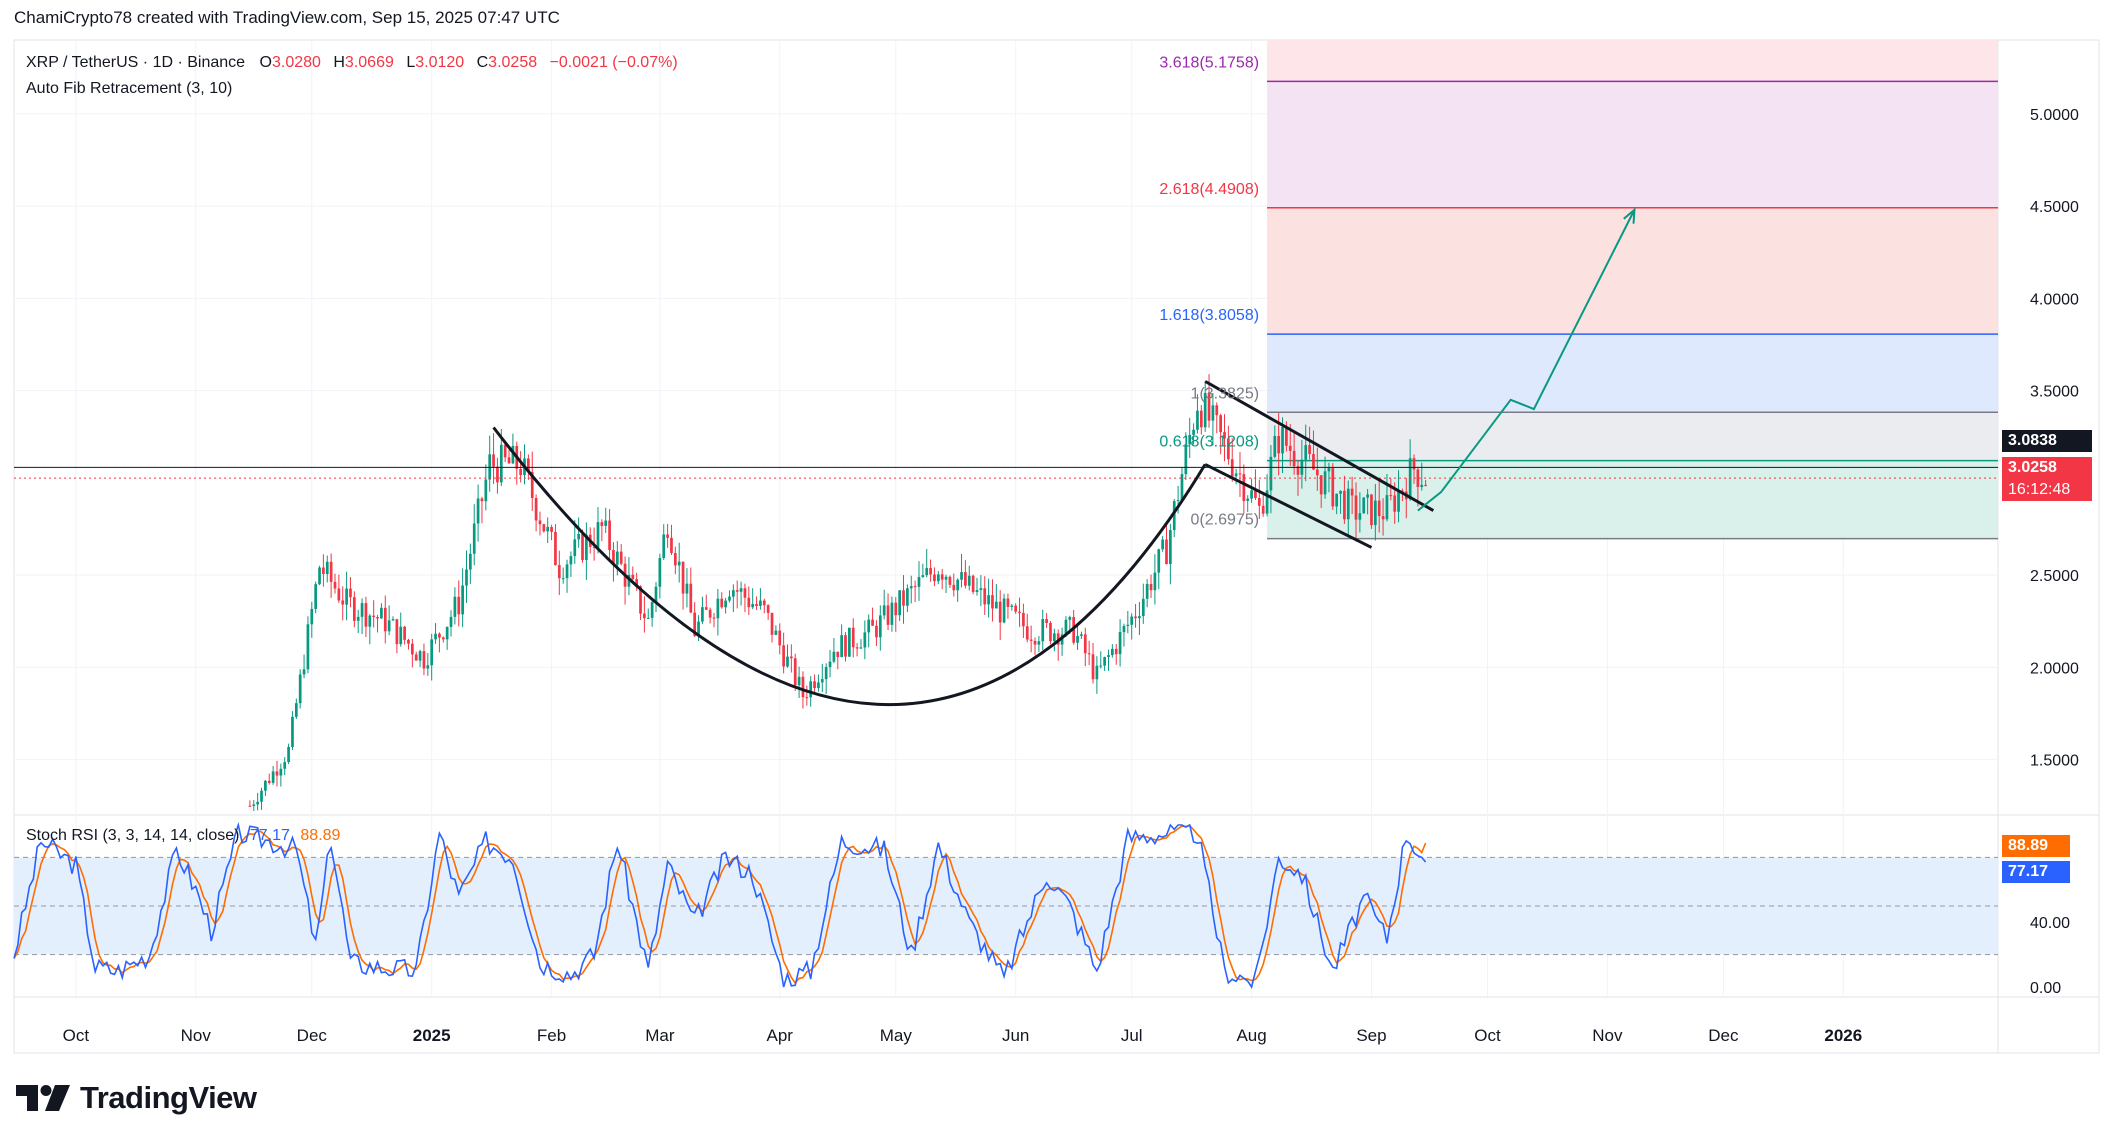 This screenshot has width=2114, height=1145. Describe the element at coordinates (339, 62) in the screenshot. I see `high-label: H` at that location.